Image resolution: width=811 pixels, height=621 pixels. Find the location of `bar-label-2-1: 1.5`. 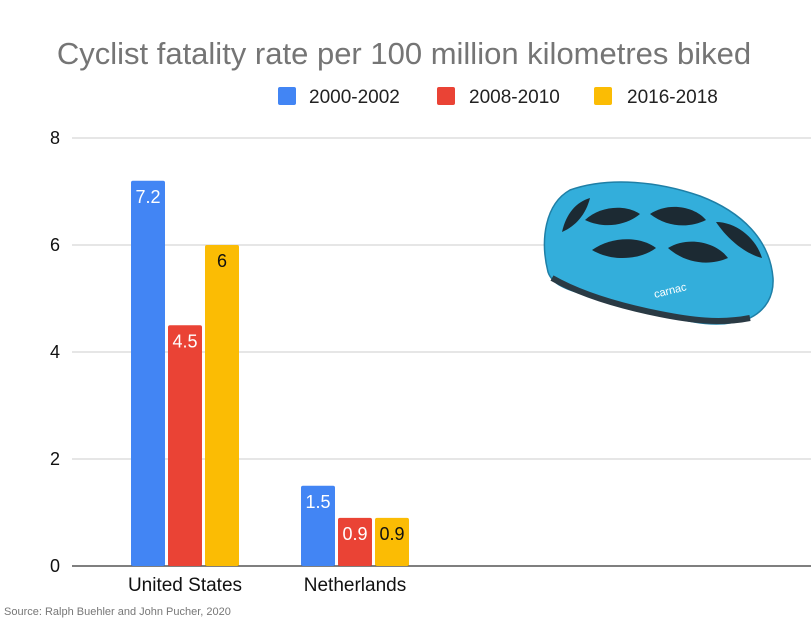

bar-label-2-1: 1.5 is located at coordinates (317, 502).